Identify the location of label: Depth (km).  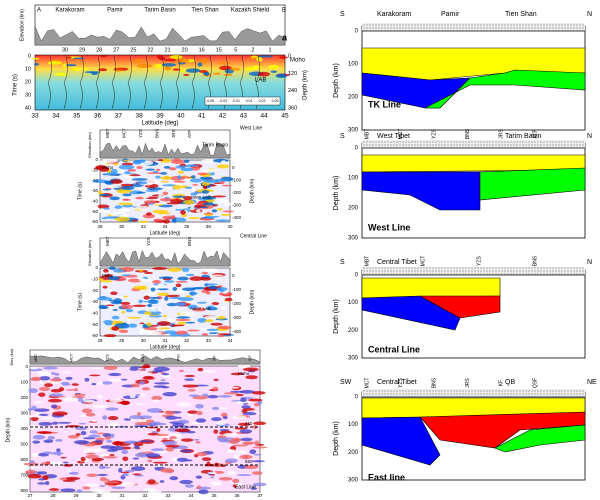
(306, 85).